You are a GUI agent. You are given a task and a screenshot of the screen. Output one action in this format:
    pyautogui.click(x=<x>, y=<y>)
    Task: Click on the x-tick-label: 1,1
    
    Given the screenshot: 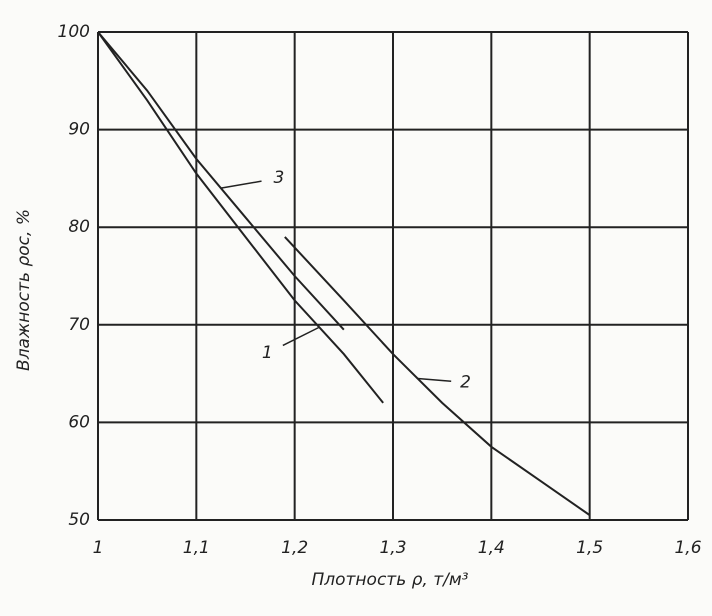 What is the action you would take?
    pyautogui.click(x=196, y=548)
    